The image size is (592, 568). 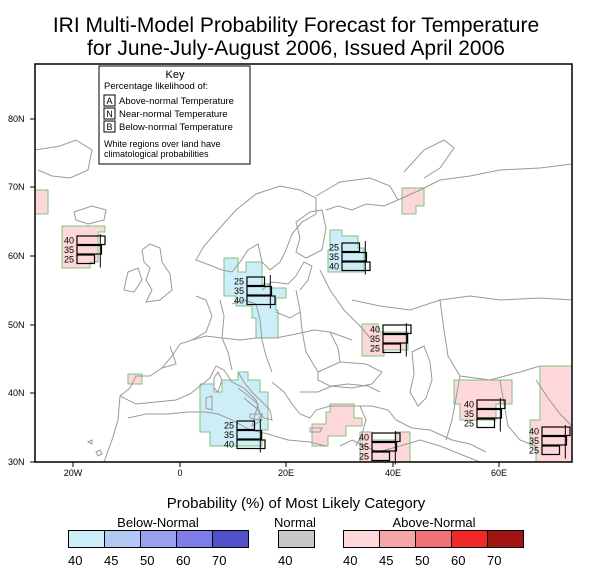 I want to click on lon-label-20e: 20E, so click(x=286, y=473).